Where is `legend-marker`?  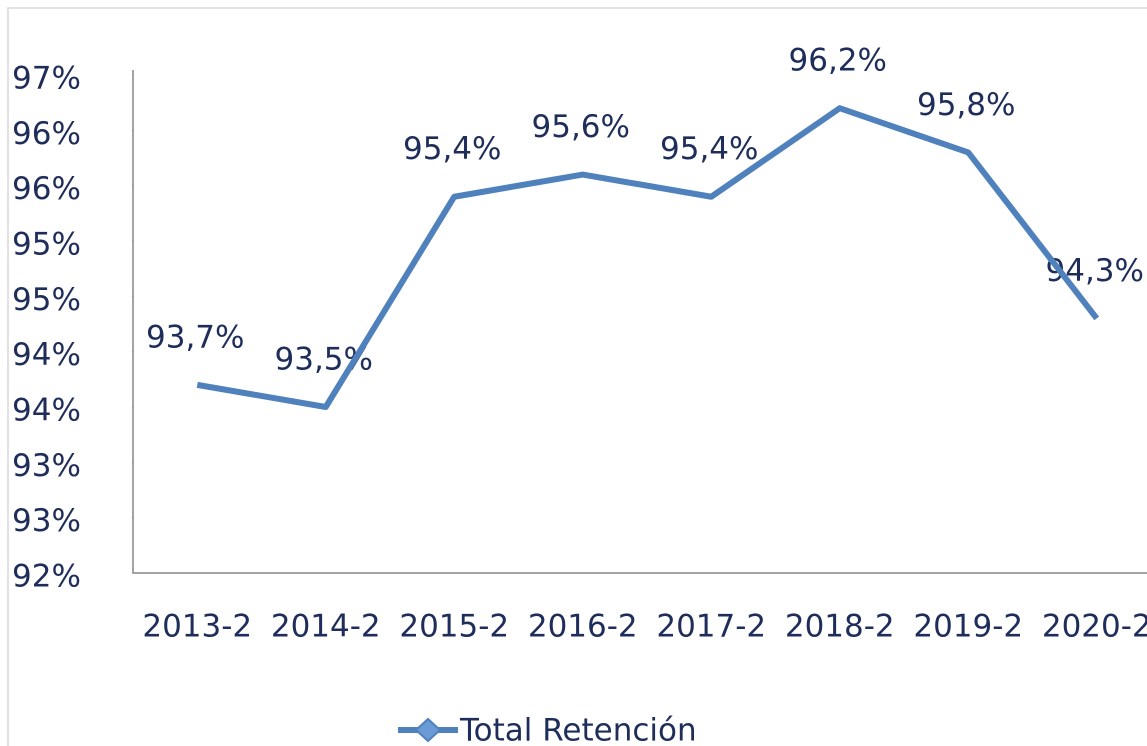
legend-marker is located at coordinates (428, 730).